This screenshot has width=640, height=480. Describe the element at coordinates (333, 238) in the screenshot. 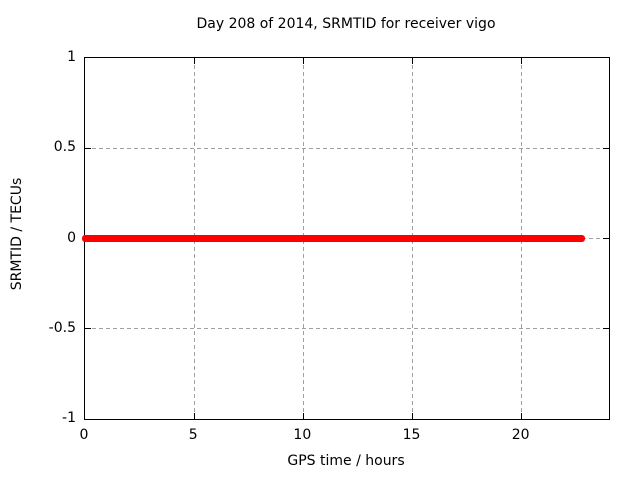

I see `data-series-line` at that location.